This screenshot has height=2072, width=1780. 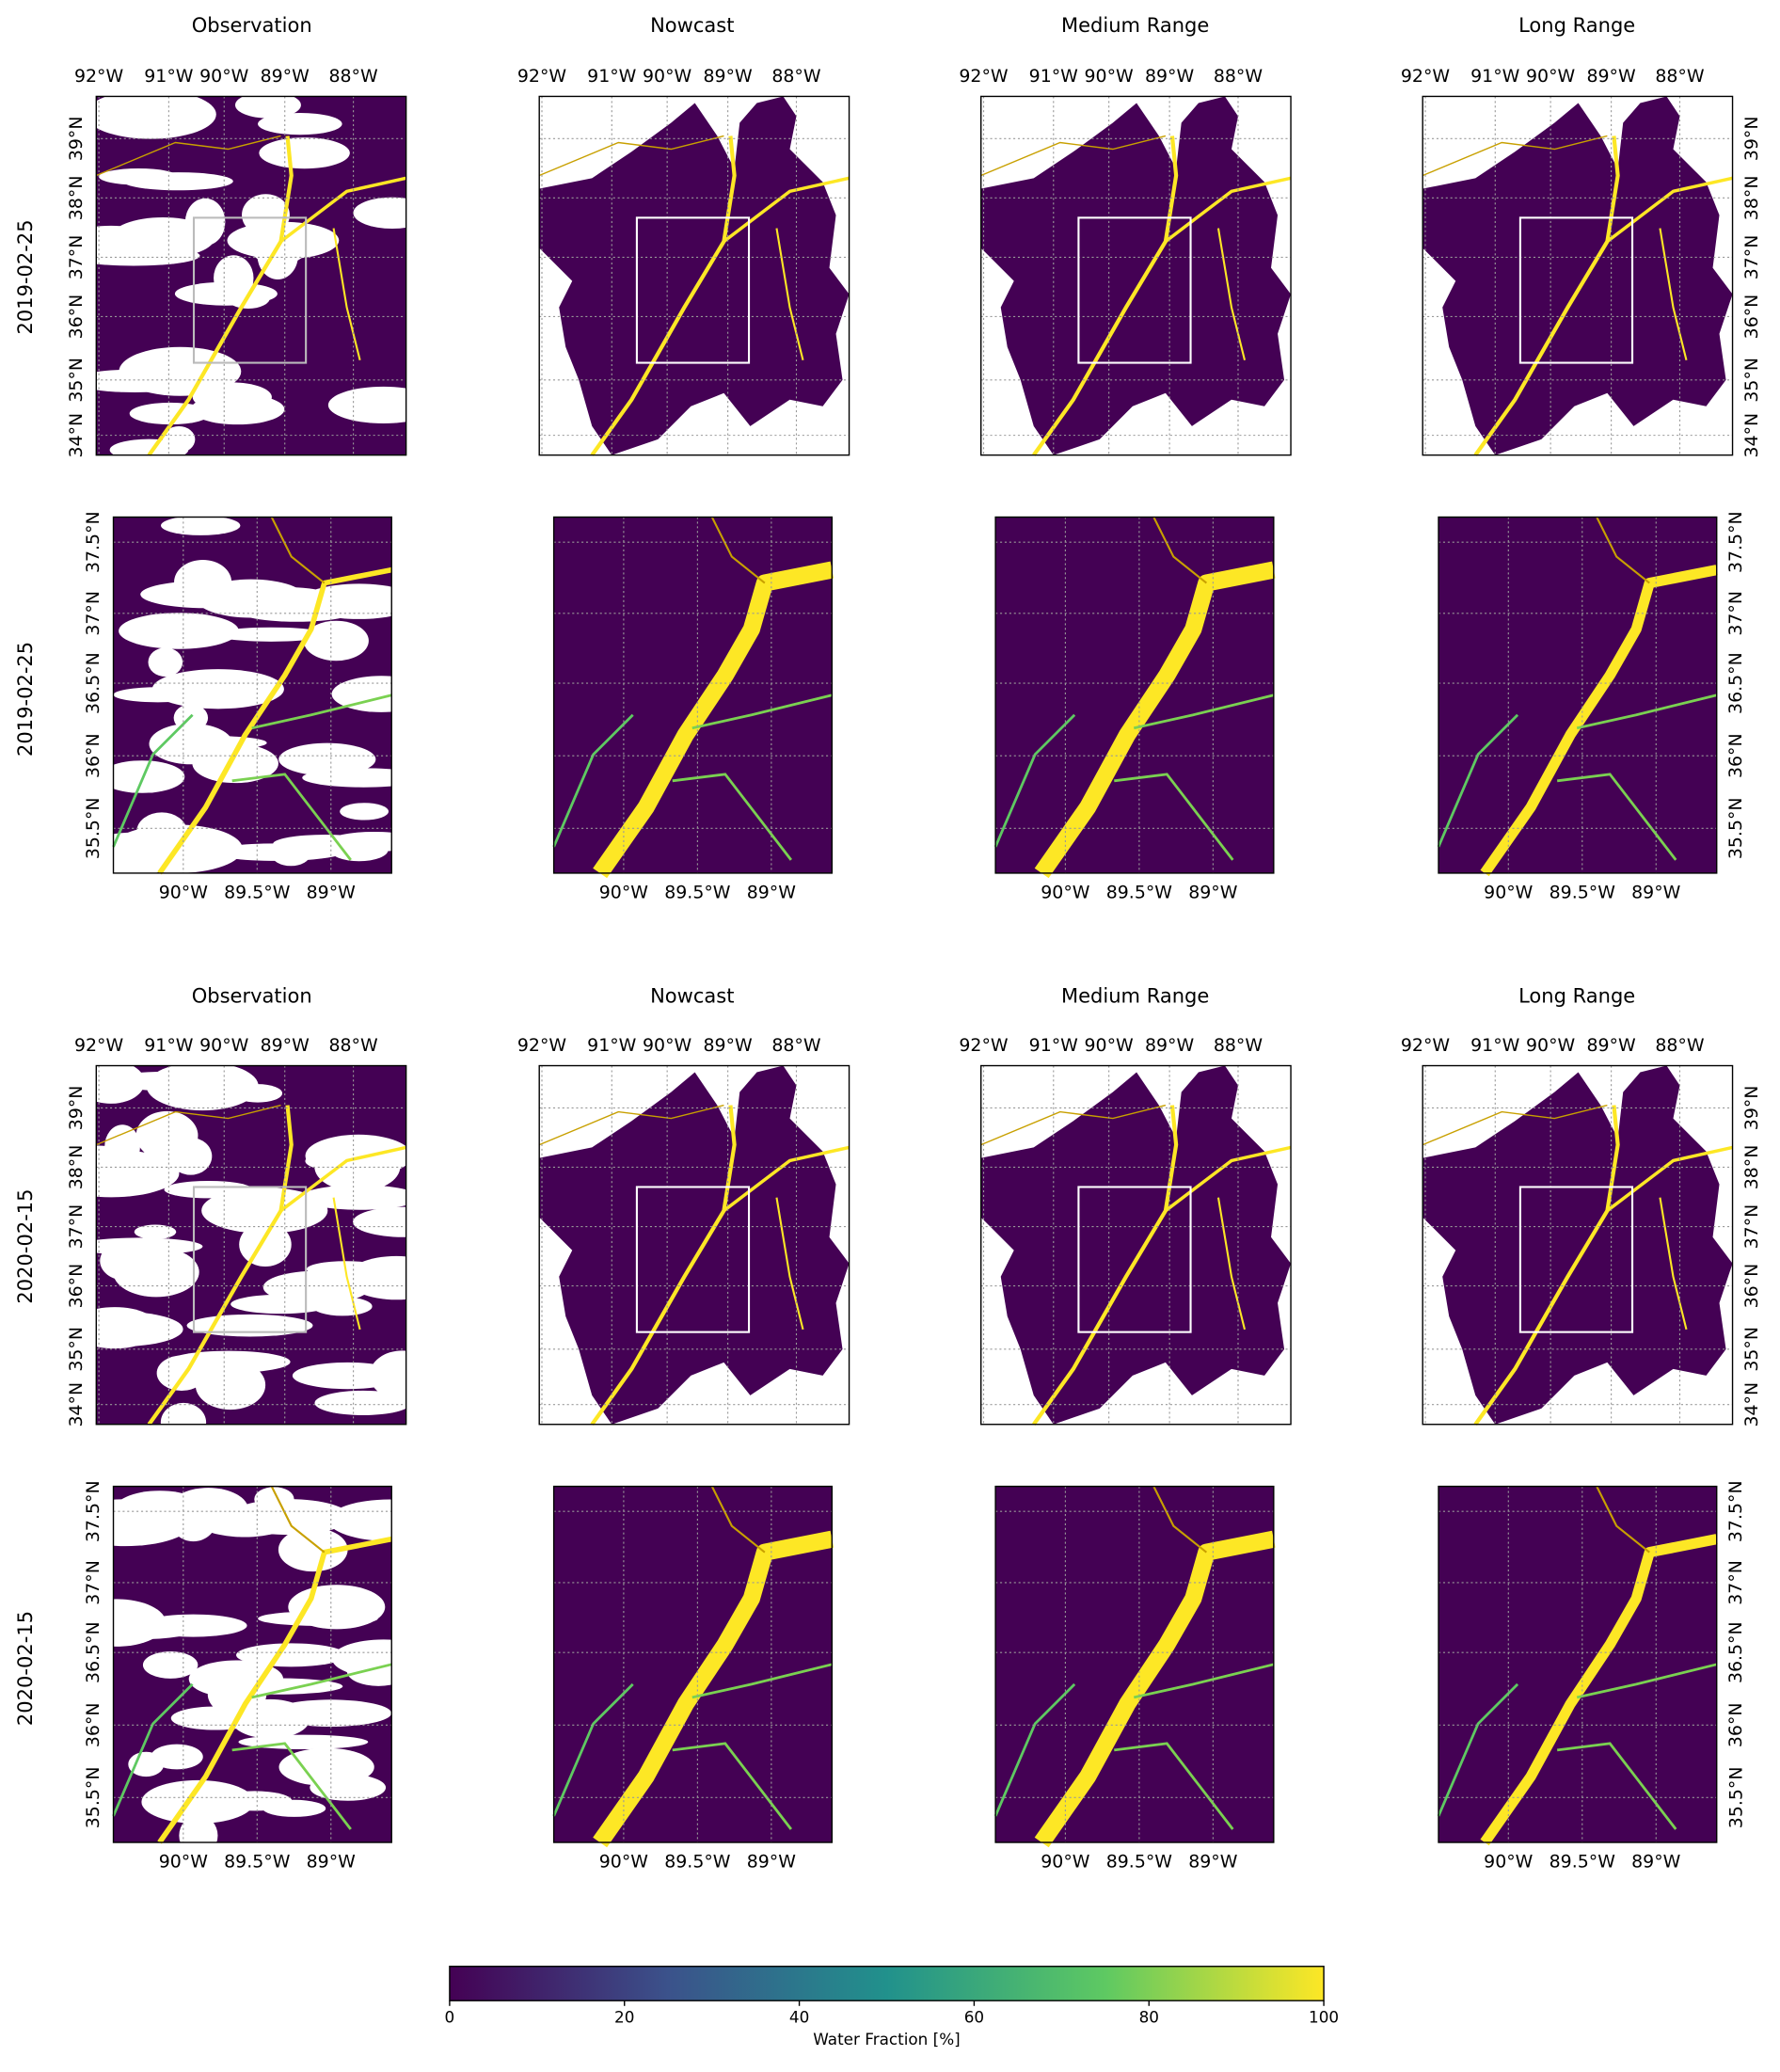 What do you see at coordinates (1751, 435) in the screenshot?
I see `y-tick-label: 34°N` at bounding box center [1751, 435].